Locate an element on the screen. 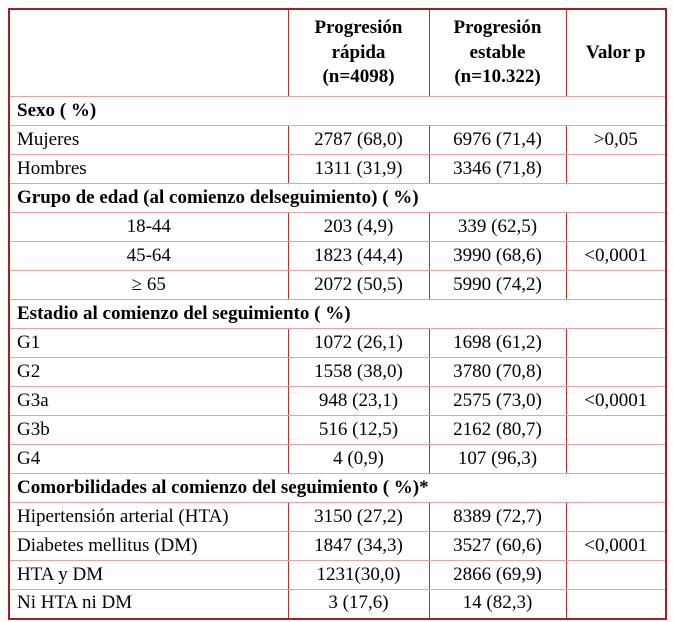  table-row: G4 4 (0,9) 107 (96,3) is located at coordinates (337, 459).